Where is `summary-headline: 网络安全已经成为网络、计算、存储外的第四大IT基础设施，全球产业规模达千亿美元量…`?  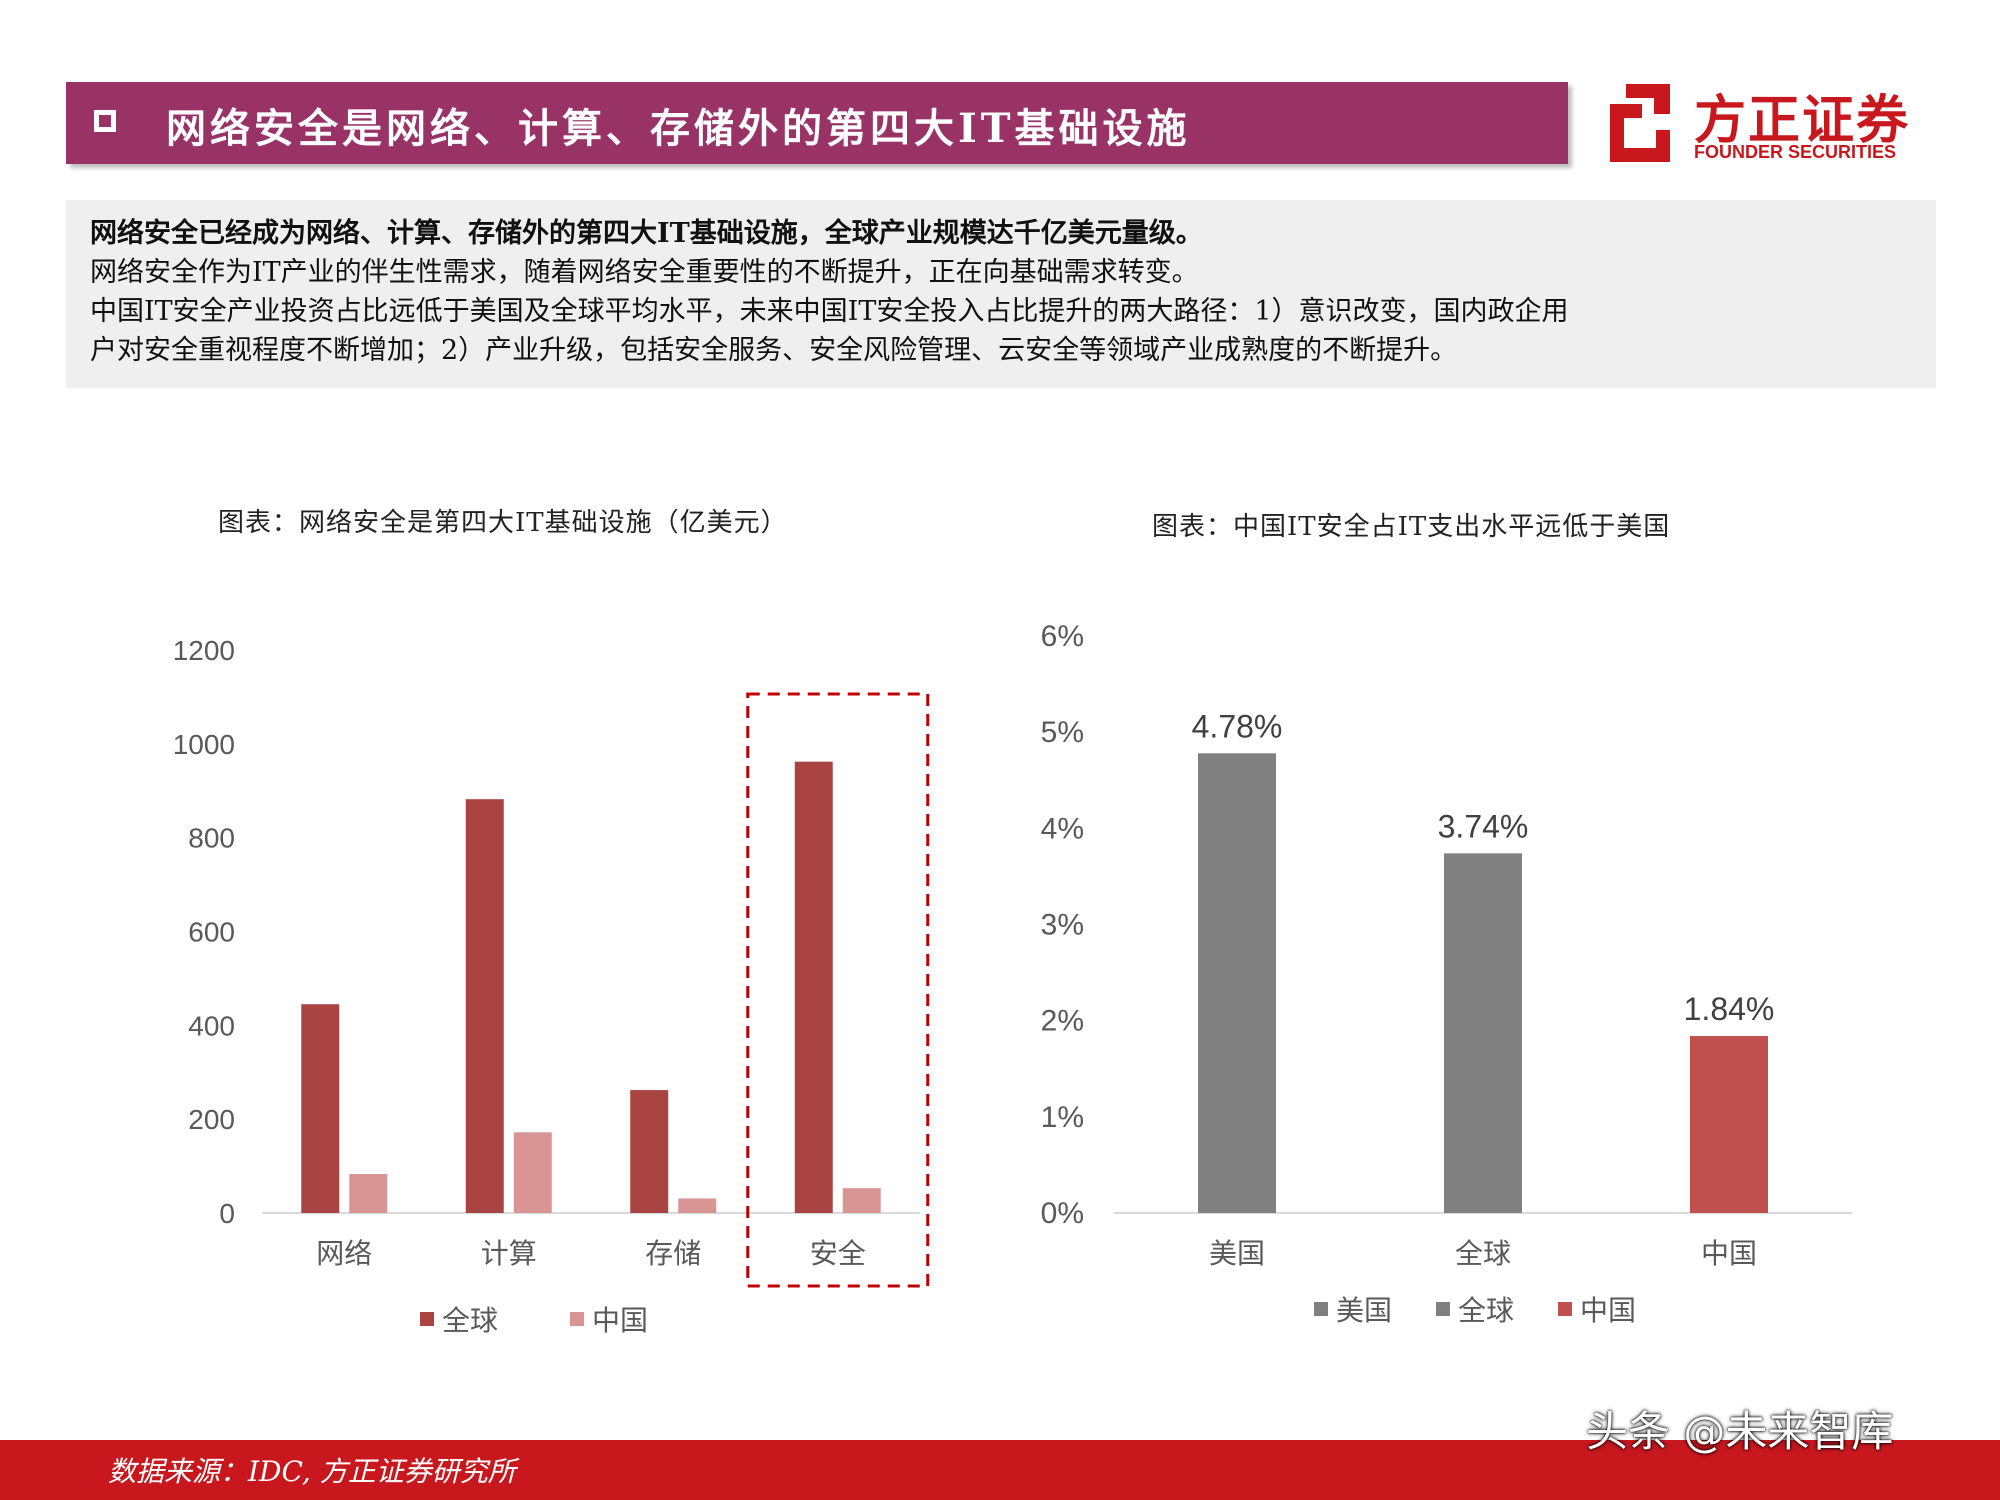
summary-headline: 网络安全已经成为网络、计算、存储外的第四大IT基础设施，全球产业规模达千亿美元量… is located at coordinates (646, 233).